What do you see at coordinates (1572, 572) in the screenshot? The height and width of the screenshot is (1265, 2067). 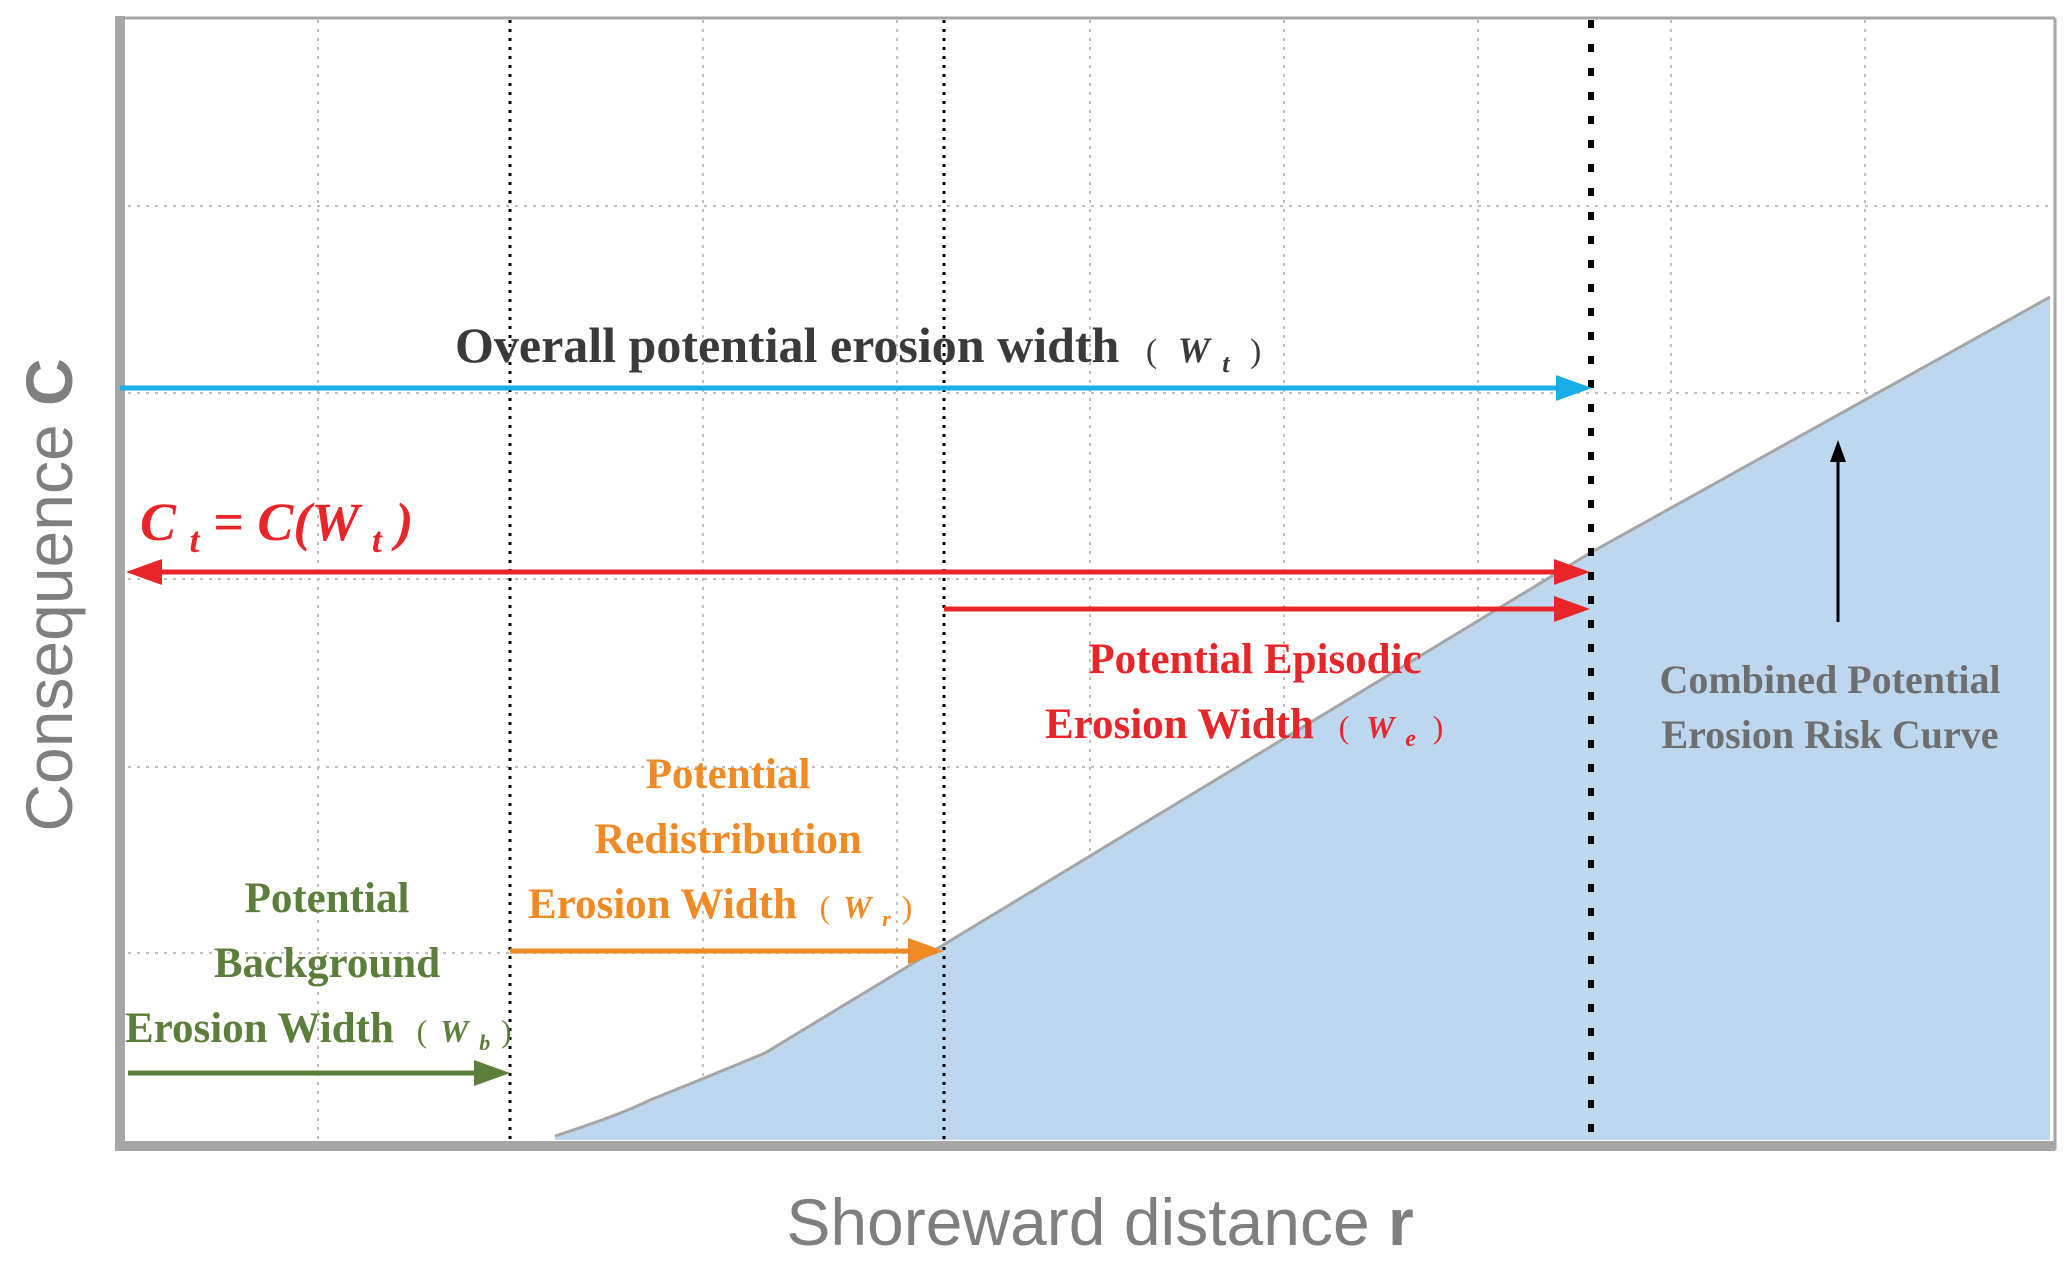 I see `consequence-arrowhead-right` at bounding box center [1572, 572].